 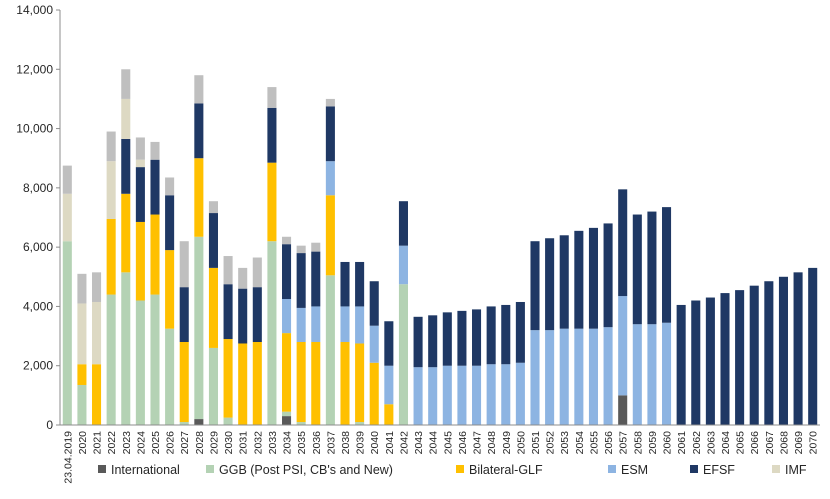 What do you see at coordinates (38, 188) in the screenshot?
I see `y-tick-label: 8,000` at bounding box center [38, 188].